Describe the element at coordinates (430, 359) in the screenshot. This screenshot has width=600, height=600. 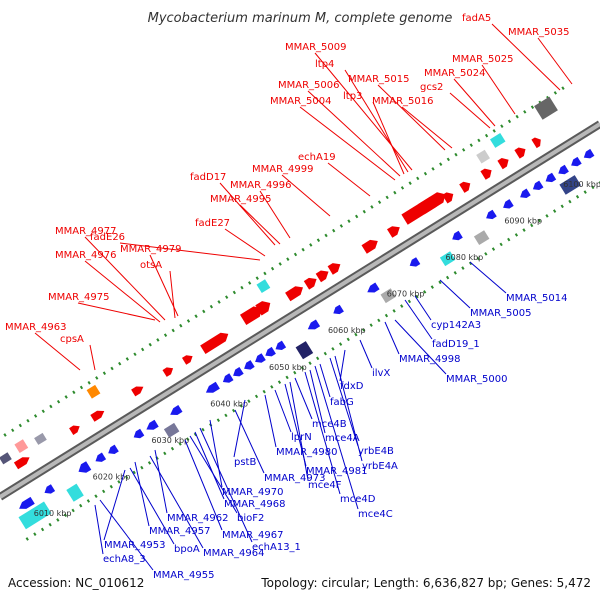
I see `reverse-gene-label: MMAR_4998` at that location.